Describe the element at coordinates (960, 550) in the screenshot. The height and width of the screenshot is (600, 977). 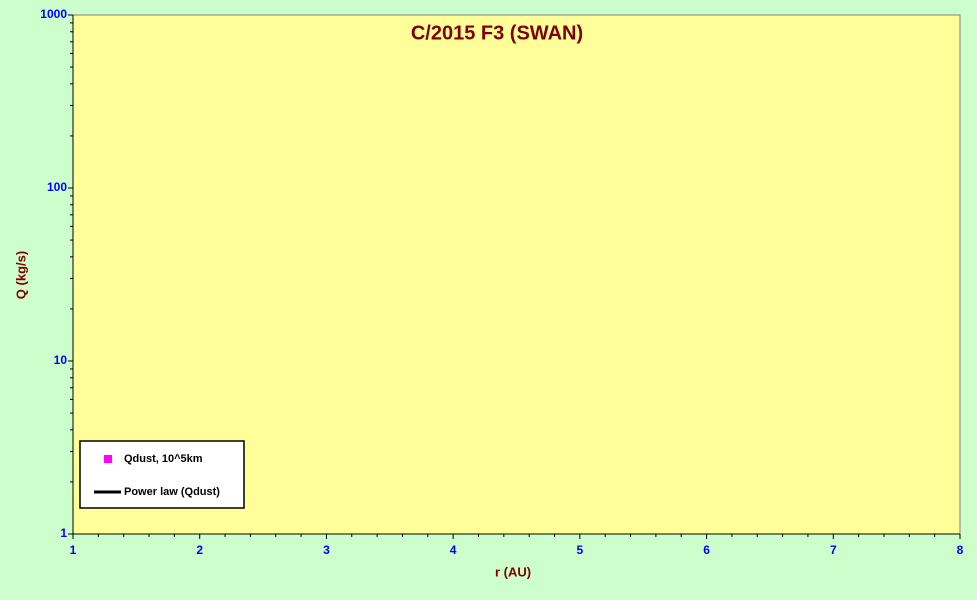
I see `x-tick-label: 8` at that location.